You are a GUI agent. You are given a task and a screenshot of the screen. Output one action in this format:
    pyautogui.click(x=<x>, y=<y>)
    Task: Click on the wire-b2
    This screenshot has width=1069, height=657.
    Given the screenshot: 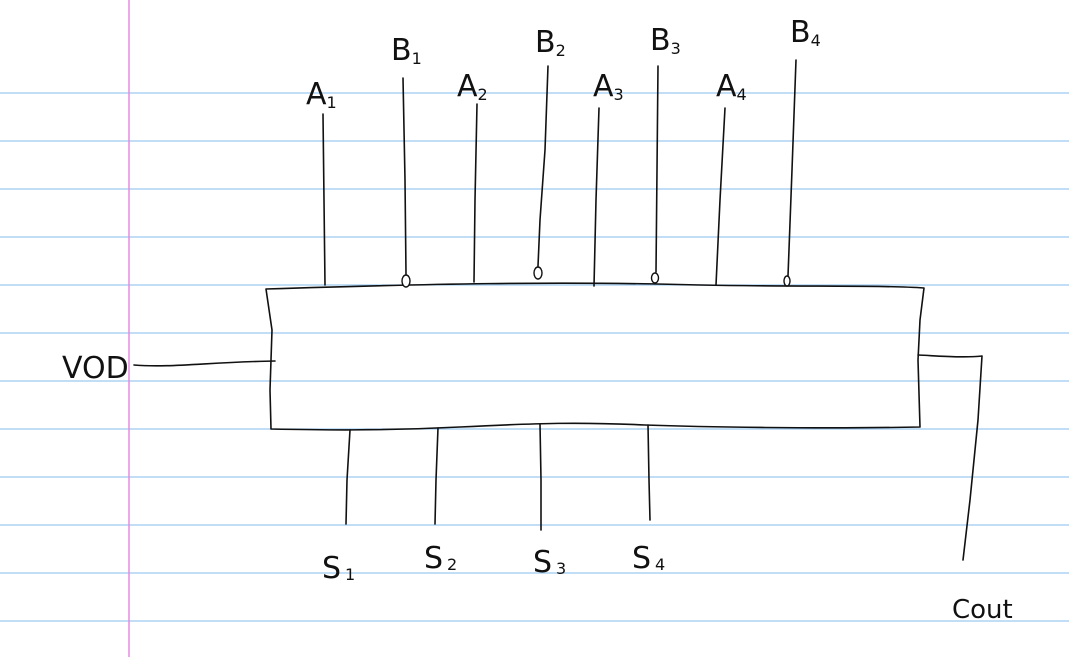 What is the action you would take?
    pyautogui.click(x=543, y=166)
    